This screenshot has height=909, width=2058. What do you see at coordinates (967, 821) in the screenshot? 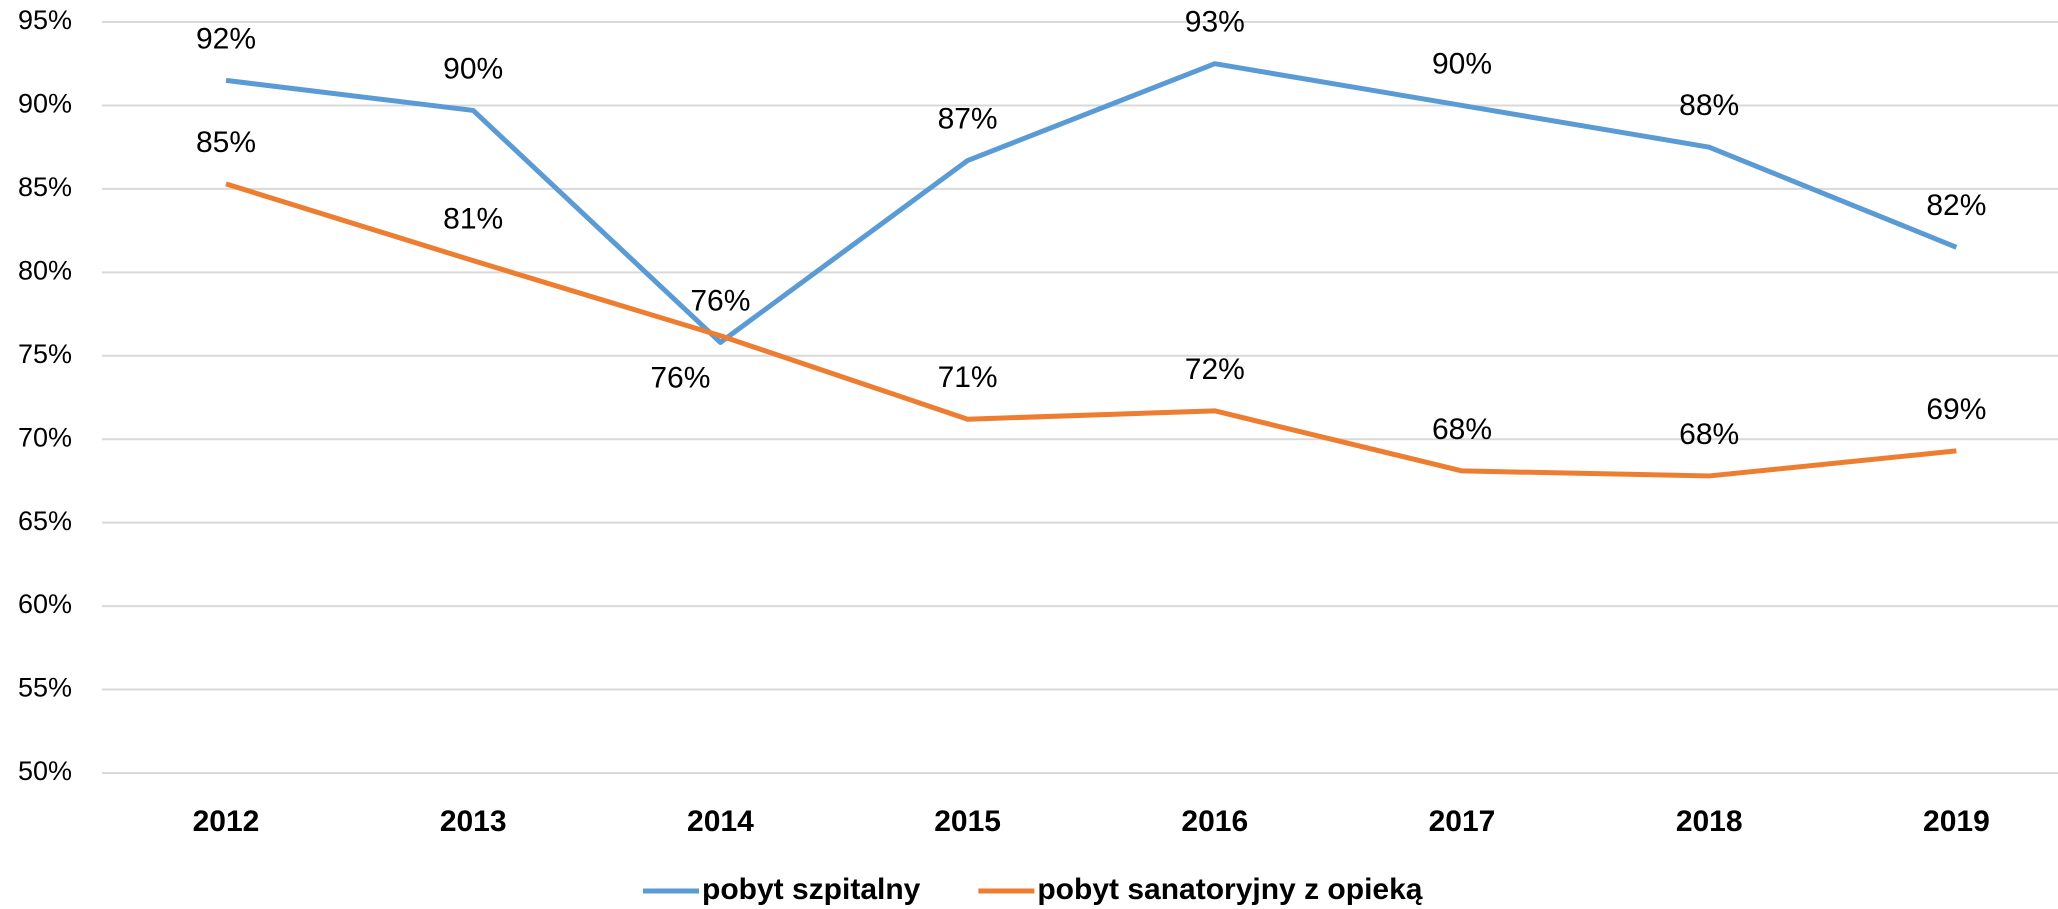
I see `x-tick-label: 2015` at bounding box center [967, 821].